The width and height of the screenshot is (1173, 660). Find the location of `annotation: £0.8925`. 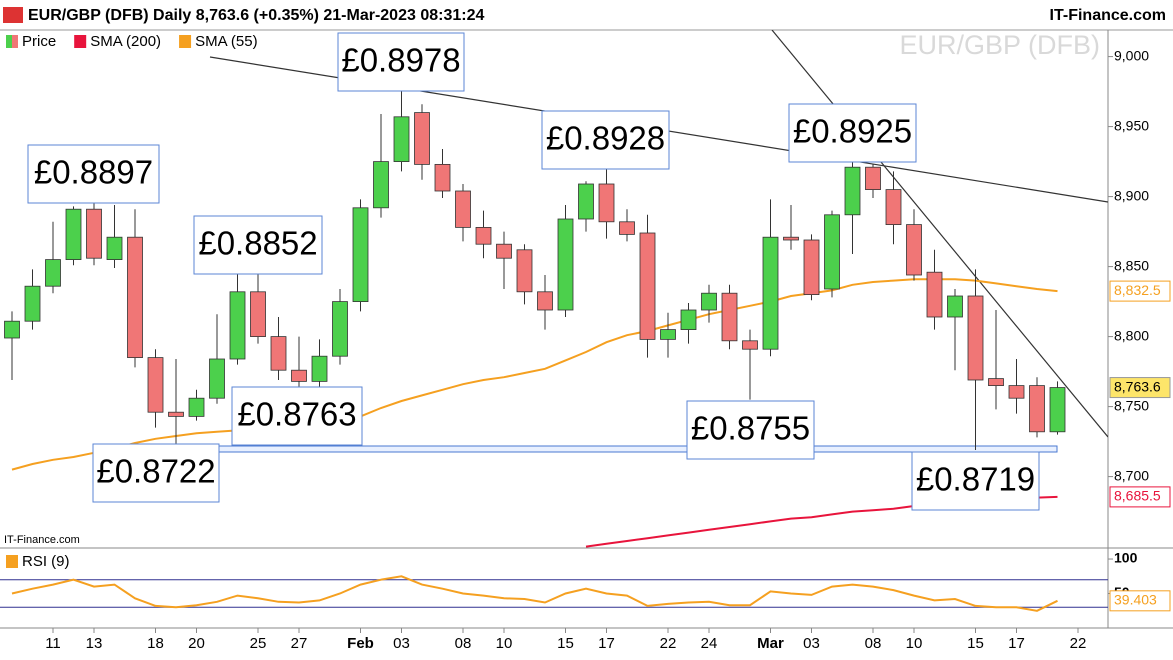

annotation: £0.8925 is located at coordinates (852, 131).